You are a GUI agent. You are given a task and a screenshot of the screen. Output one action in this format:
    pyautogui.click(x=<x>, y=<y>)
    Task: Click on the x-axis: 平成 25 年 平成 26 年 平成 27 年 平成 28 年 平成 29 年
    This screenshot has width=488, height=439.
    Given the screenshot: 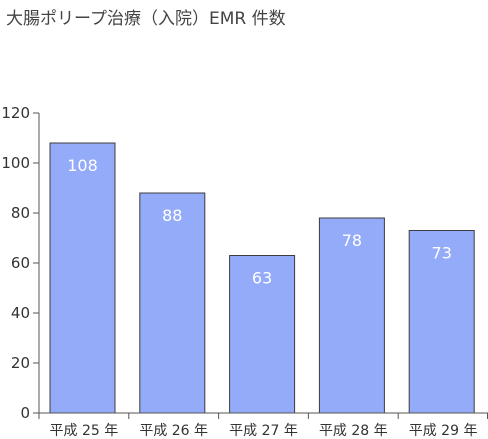 What is the action you would take?
    pyautogui.click(x=263, y=425)
    